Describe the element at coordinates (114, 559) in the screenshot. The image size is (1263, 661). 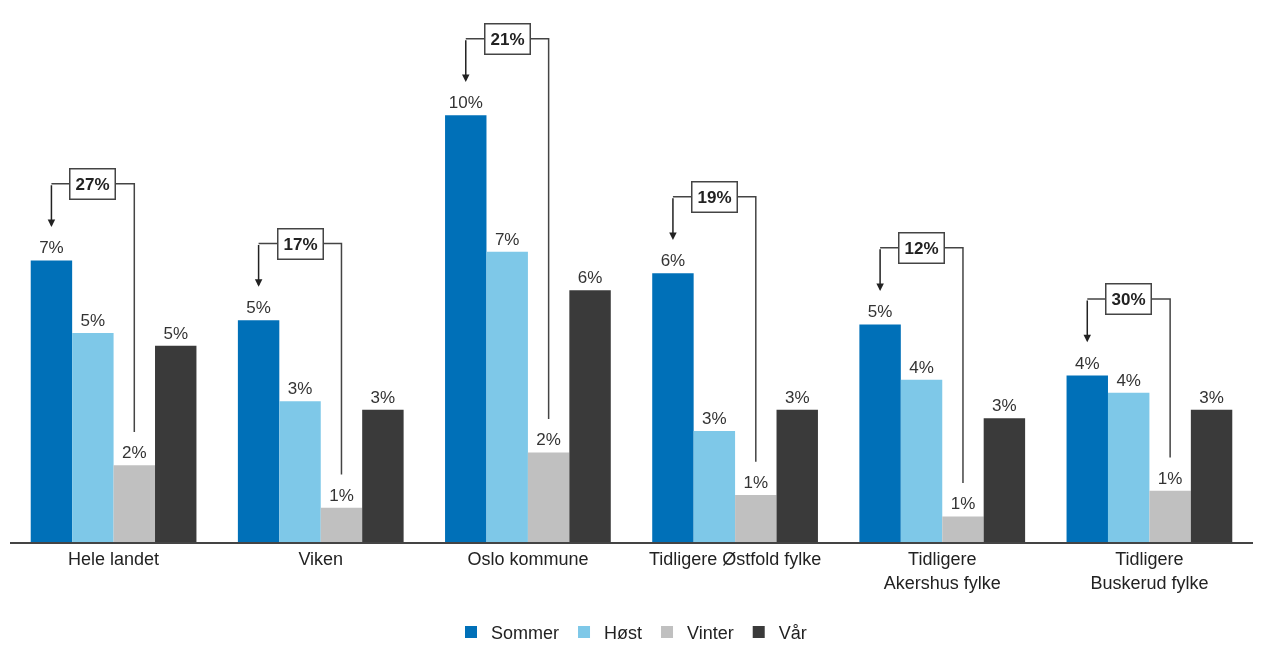
I see `x-tick-label: Hele landet` at that location.